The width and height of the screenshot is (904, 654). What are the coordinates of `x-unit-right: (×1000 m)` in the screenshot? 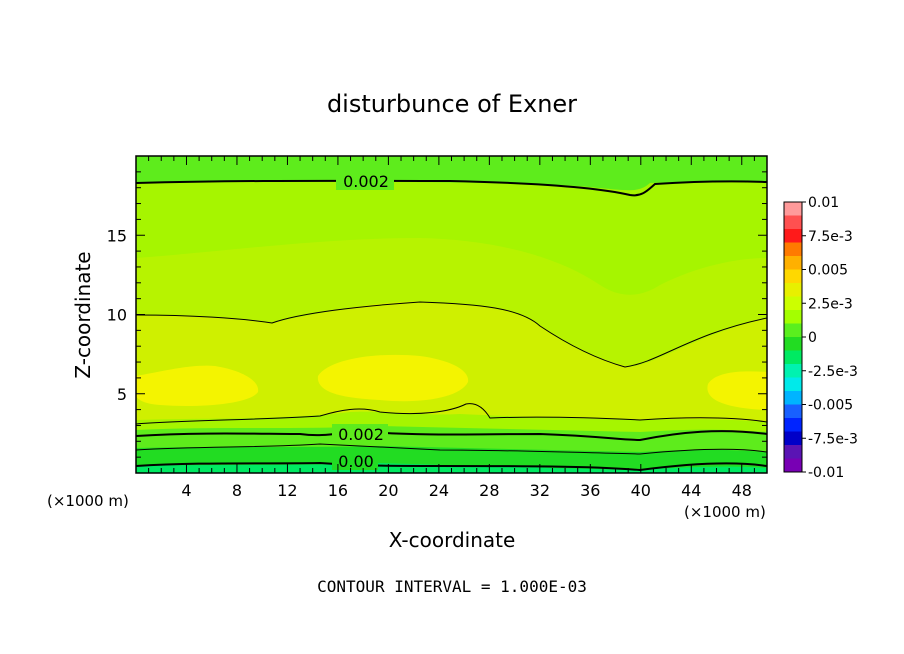 It's located at (725, 512).